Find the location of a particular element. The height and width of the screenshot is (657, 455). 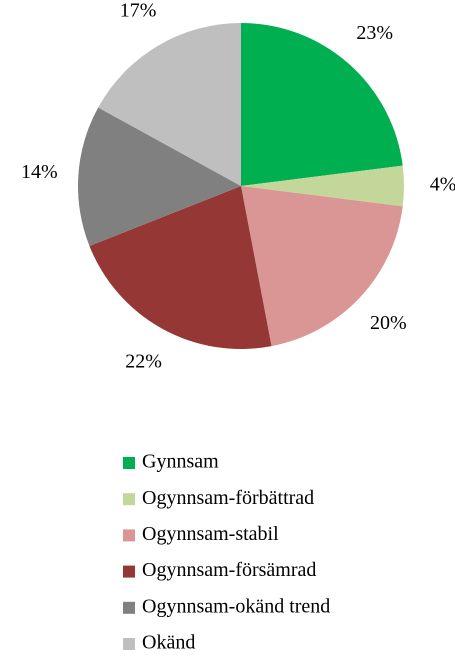

legend-label: Ogynnsam-försämrad is located at coordinates (229, 570).